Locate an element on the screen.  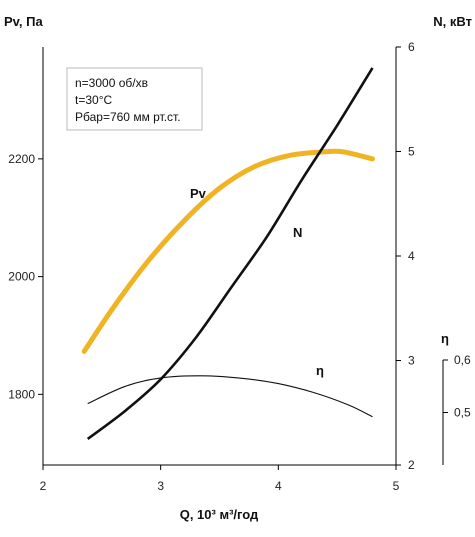
right-tick-label: 3 is located at coordinates (411, 361).